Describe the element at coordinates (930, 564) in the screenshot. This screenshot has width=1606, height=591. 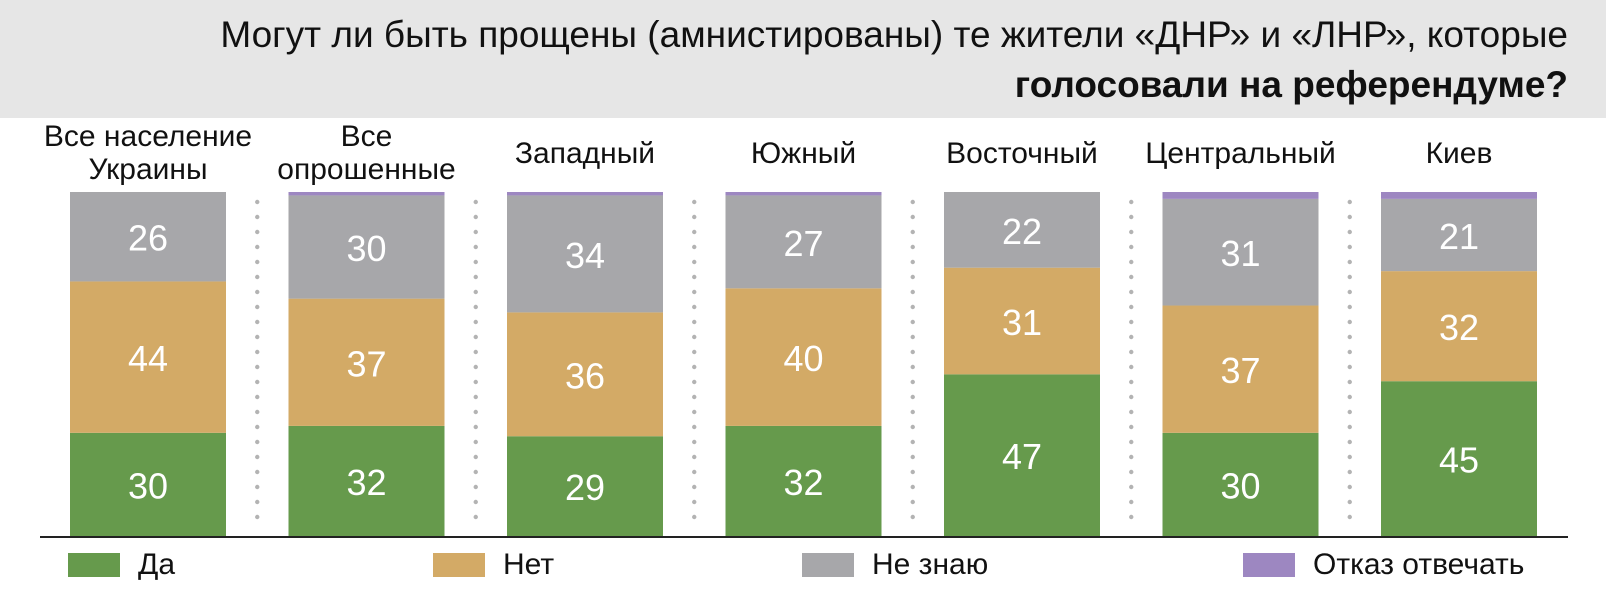
I see `legend-label-dont-know: Не знаю` at that location.